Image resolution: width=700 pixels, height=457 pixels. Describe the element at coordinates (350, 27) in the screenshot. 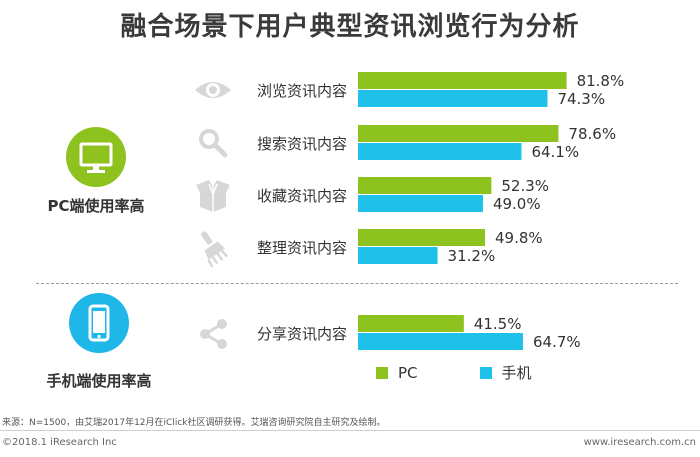

I see `chart-title: 融合场景下用户典型资讯浏览行为分析` at that location.